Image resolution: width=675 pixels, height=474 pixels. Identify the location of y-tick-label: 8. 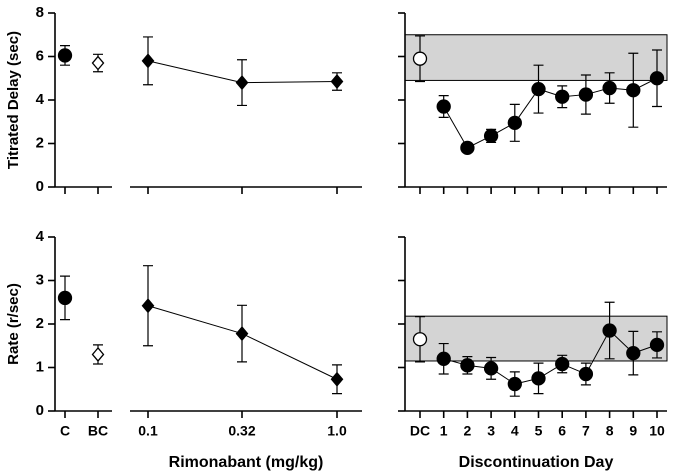
(40, 12).